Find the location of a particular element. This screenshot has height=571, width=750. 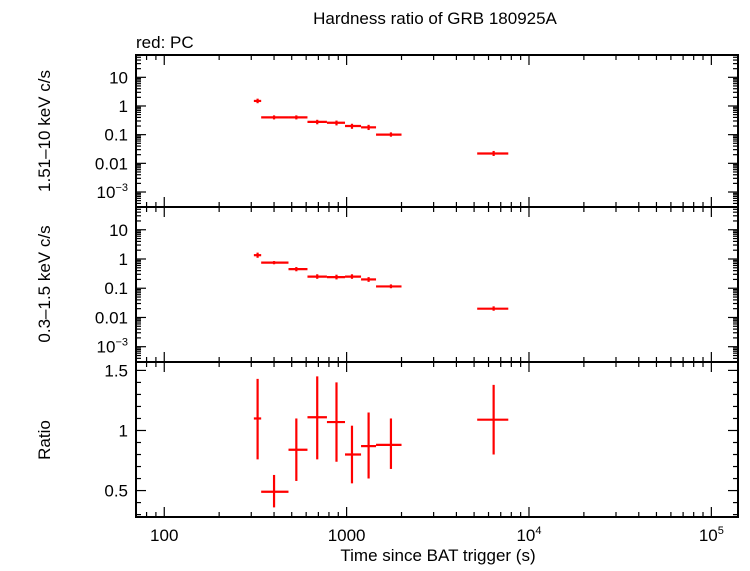

chart-title: Hardness ratio of GRB 180925A is located at coordinates (435, 18).